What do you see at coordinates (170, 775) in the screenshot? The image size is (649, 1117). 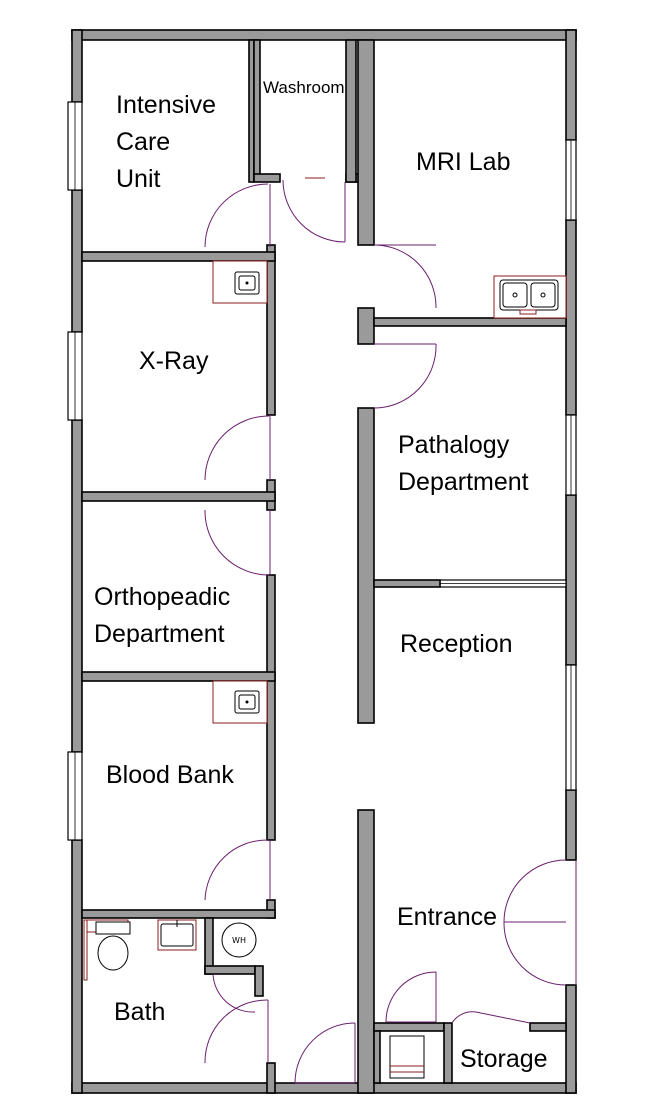 I see `blood-bank-label: Blood Bank` at bounding box center [170, 775].